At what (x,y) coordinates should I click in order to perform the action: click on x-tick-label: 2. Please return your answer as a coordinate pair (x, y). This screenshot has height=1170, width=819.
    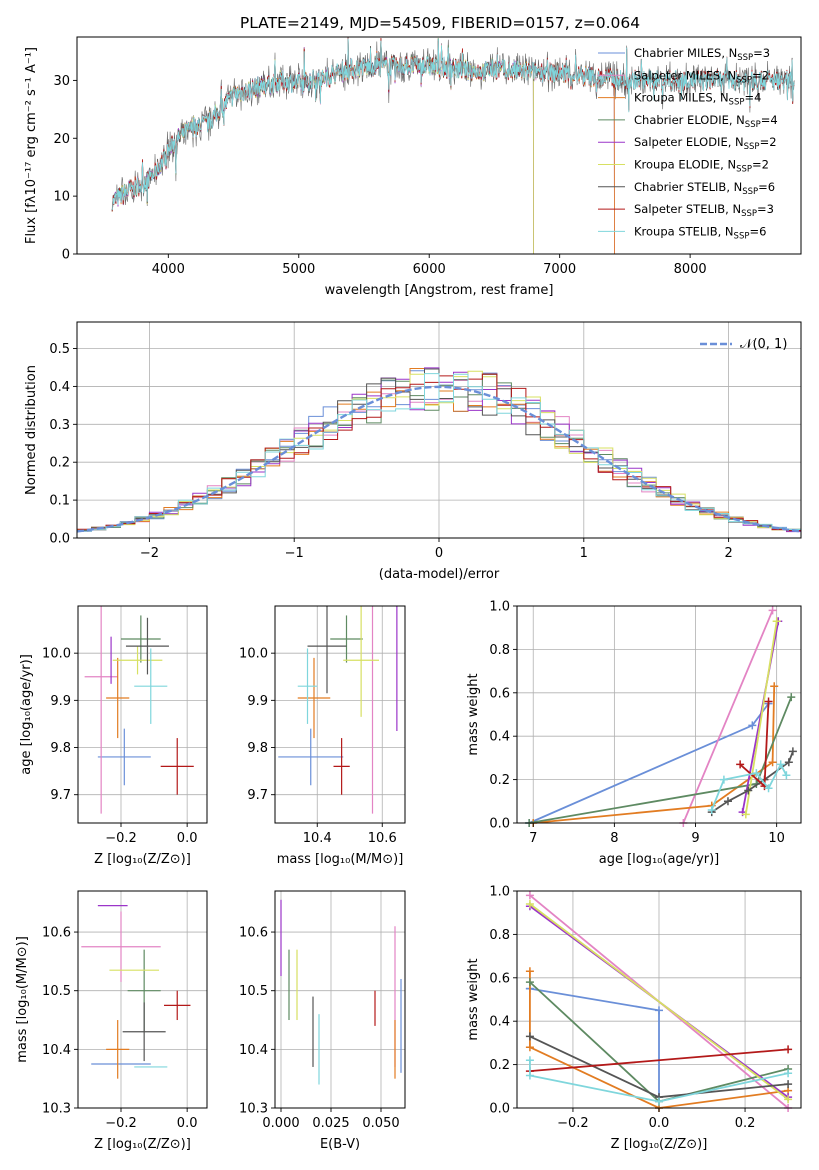
    Looking at the image, I should click on (728, 553).